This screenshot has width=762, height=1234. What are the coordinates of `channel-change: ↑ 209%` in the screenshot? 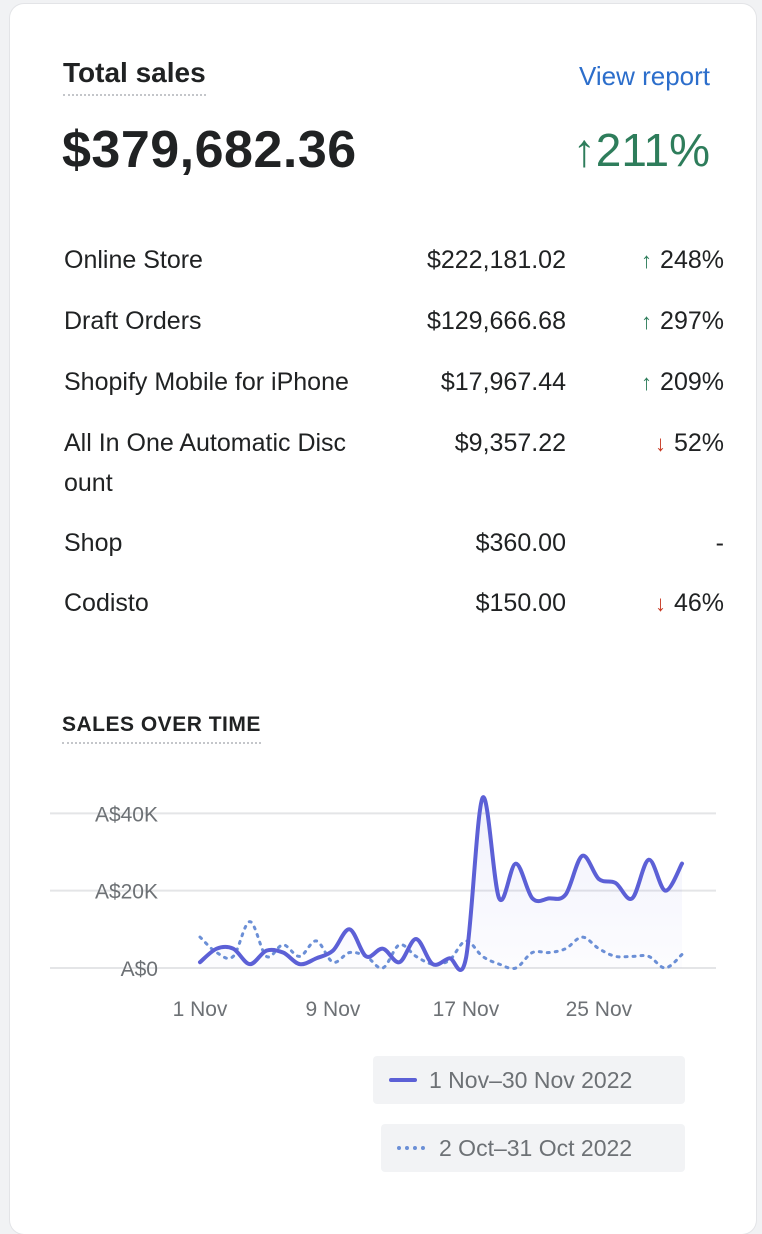 It's located at (669, 382).